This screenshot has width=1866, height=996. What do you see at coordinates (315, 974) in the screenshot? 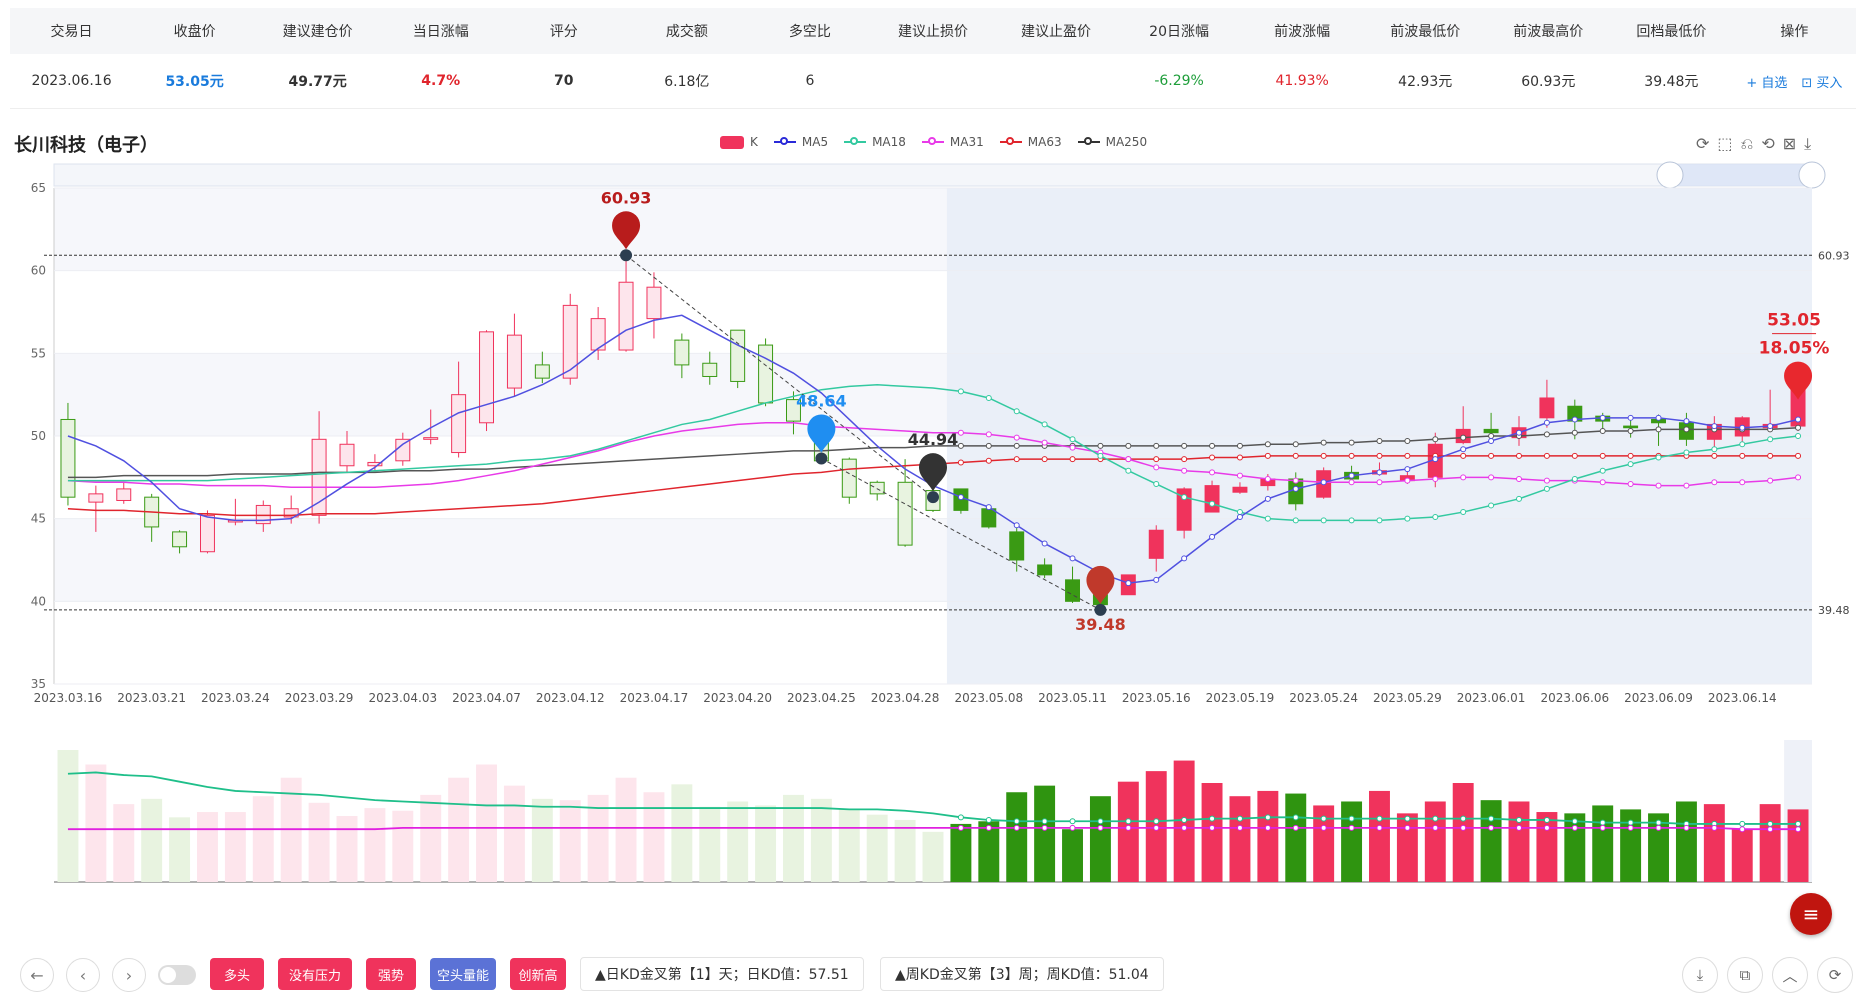
I see `status-tag: 没有压力` at bounding box center [315, 974].